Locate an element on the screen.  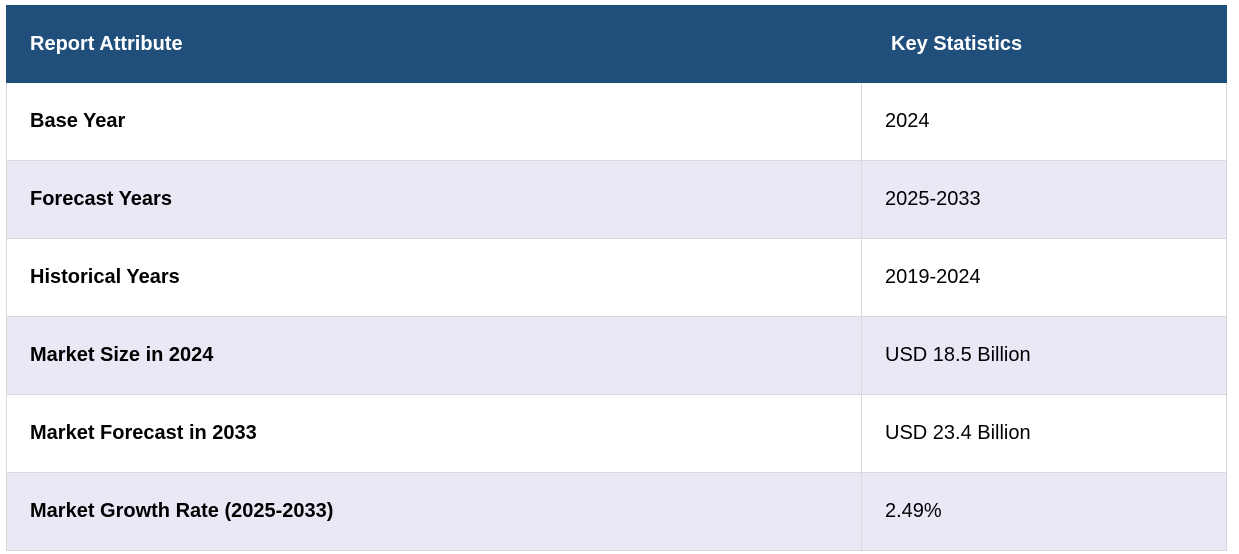
header-cell: Report Attribute is located at coordinates (434, 44).